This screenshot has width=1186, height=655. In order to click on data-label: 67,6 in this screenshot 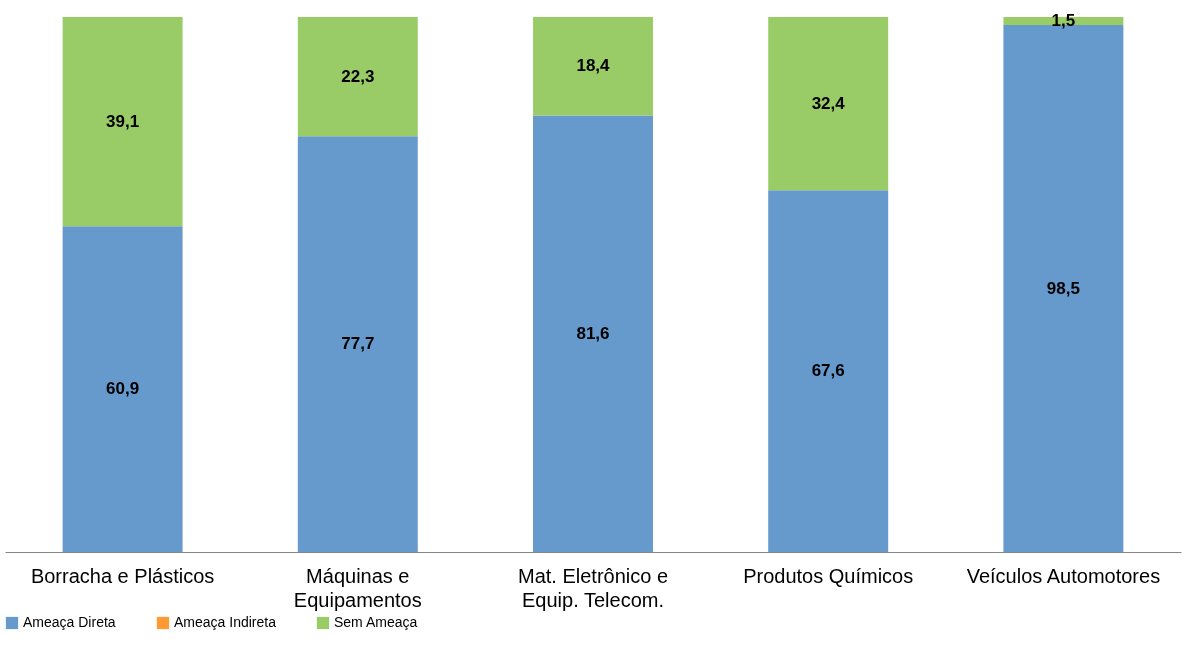, I will do `click(828, 371)`.